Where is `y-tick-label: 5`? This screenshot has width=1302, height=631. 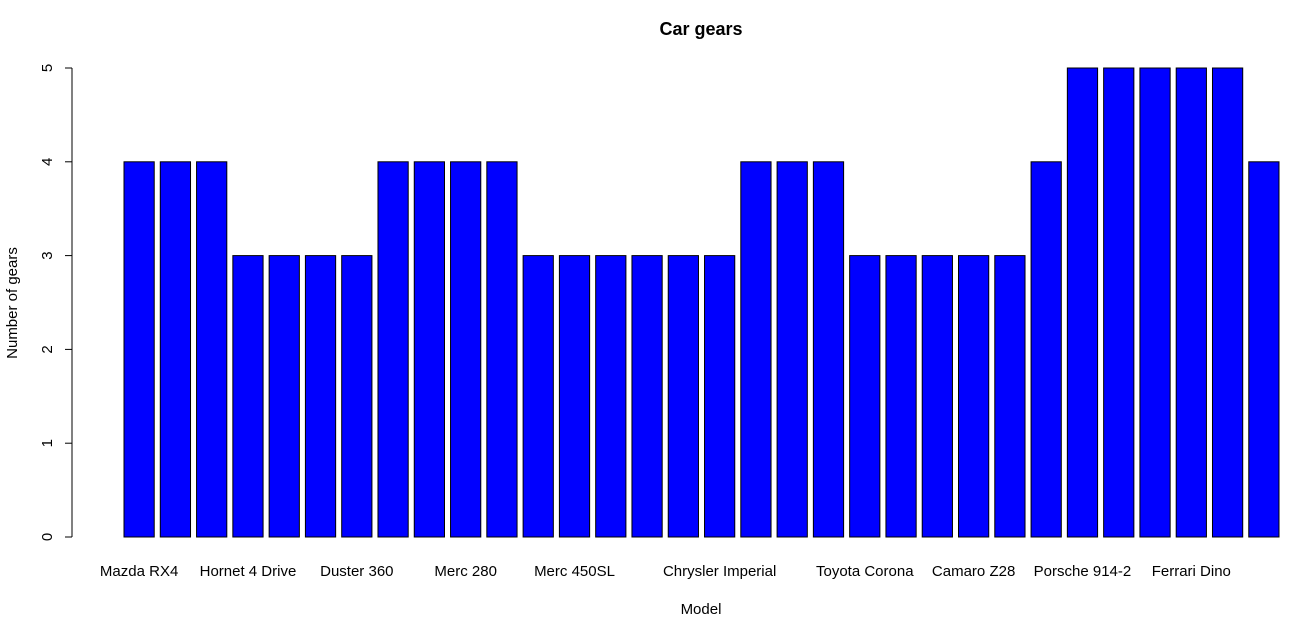
y-tick-label: 5 is located at coordinates (47, 68).